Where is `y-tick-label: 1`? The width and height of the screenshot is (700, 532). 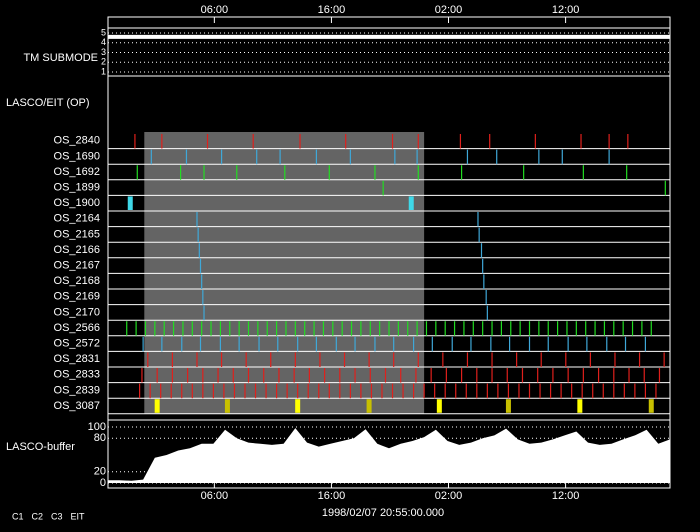 y-tick-label: 1 is located at coordinates (103, 71).